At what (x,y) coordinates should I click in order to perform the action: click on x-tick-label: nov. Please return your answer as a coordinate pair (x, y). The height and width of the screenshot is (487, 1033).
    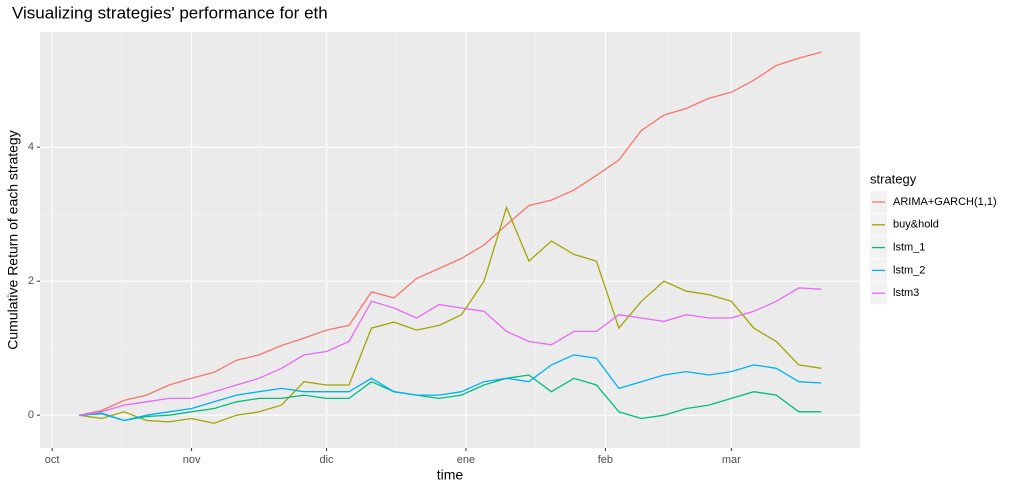
    Looking at the image, I should click on (192, 460).